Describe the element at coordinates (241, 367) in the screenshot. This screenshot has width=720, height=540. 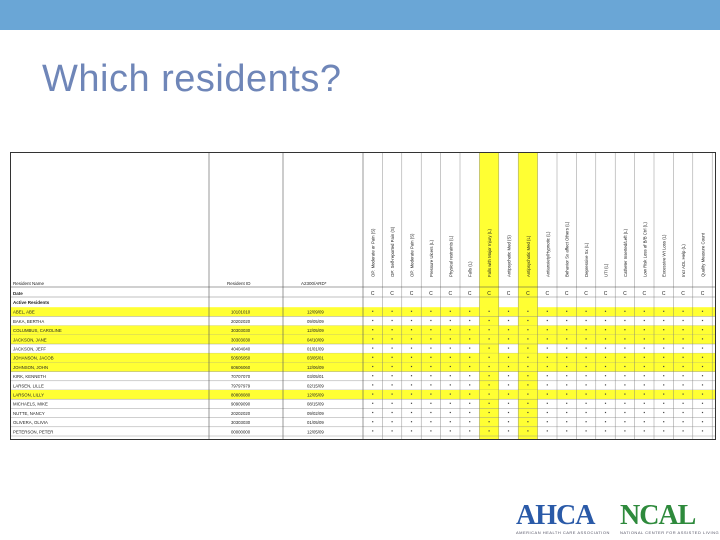
I see `resident-id: 60606060` at that location.